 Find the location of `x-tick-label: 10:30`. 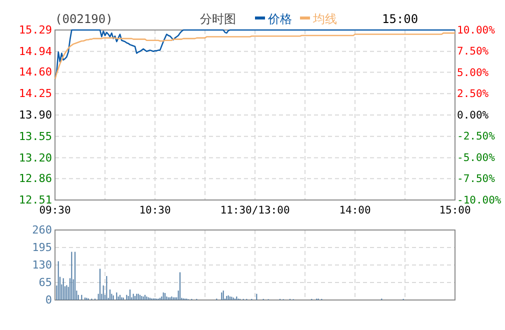

x-tick-label: 10:30 is located at coordinates (155, 210).